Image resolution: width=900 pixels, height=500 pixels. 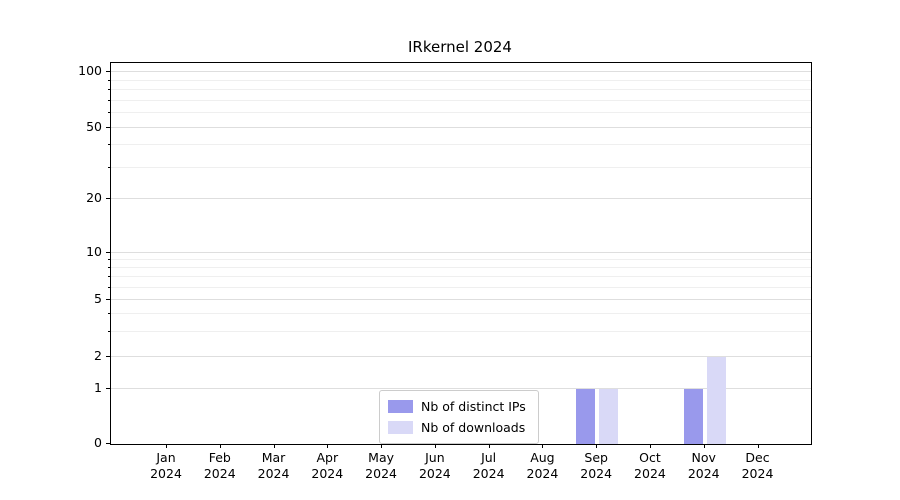 I want to click on chart-title: IRkernel 2024, so click(x=460, y=47).